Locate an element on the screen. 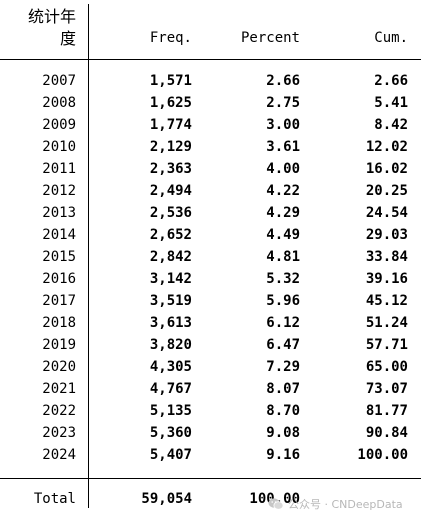 The width and height of the screenshot is (421, 526). freq-cell: 1,774 is located at coordinates (170, 125).